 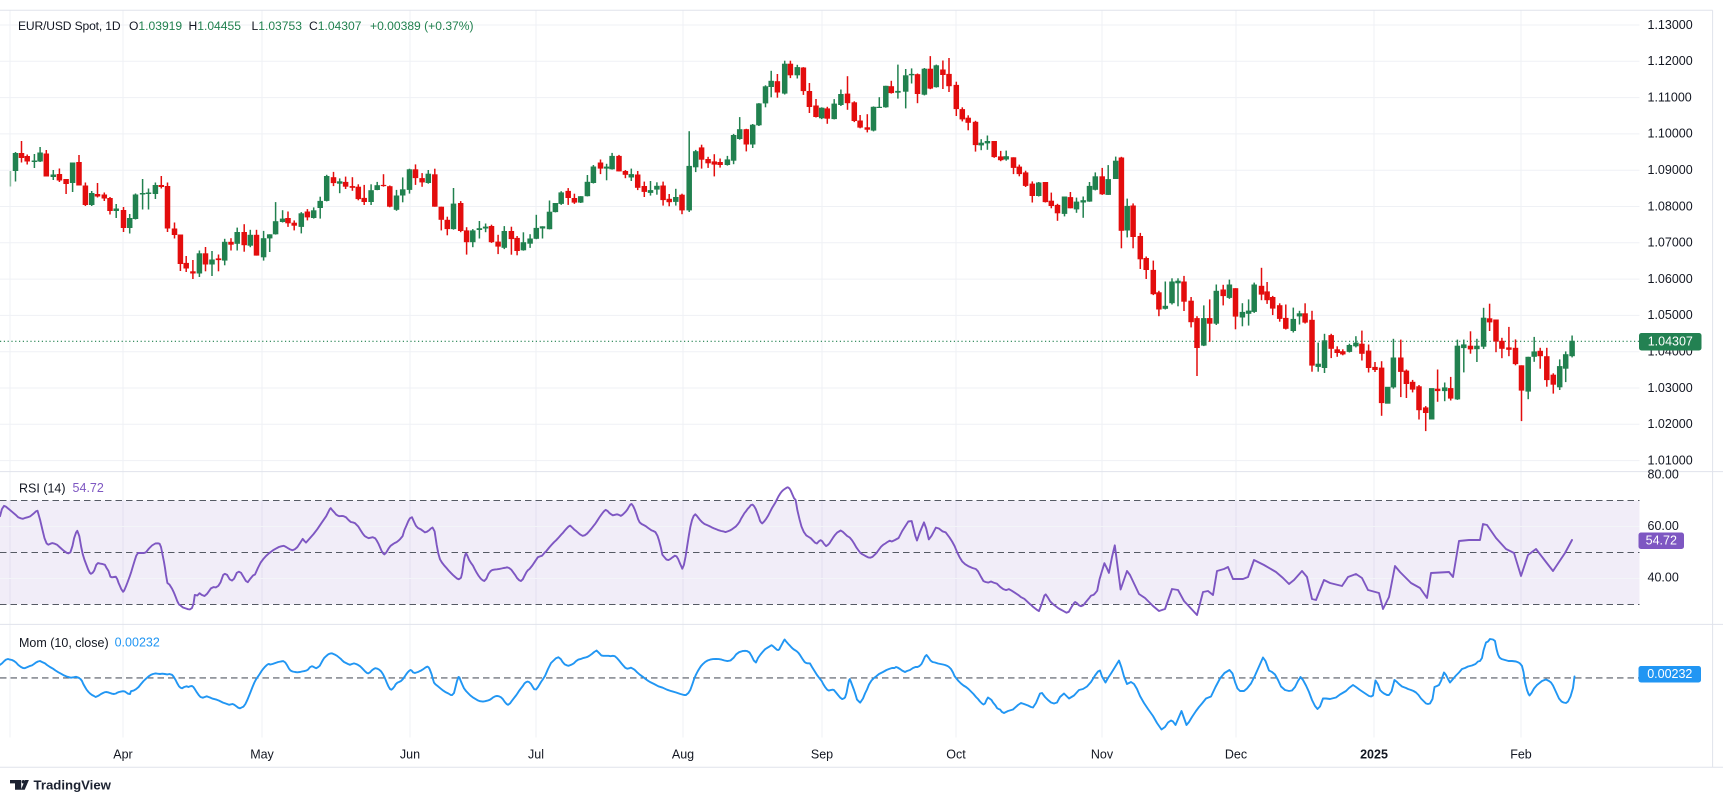 I want to click on svg-text: H1.04455, so click(x=215, y=26).